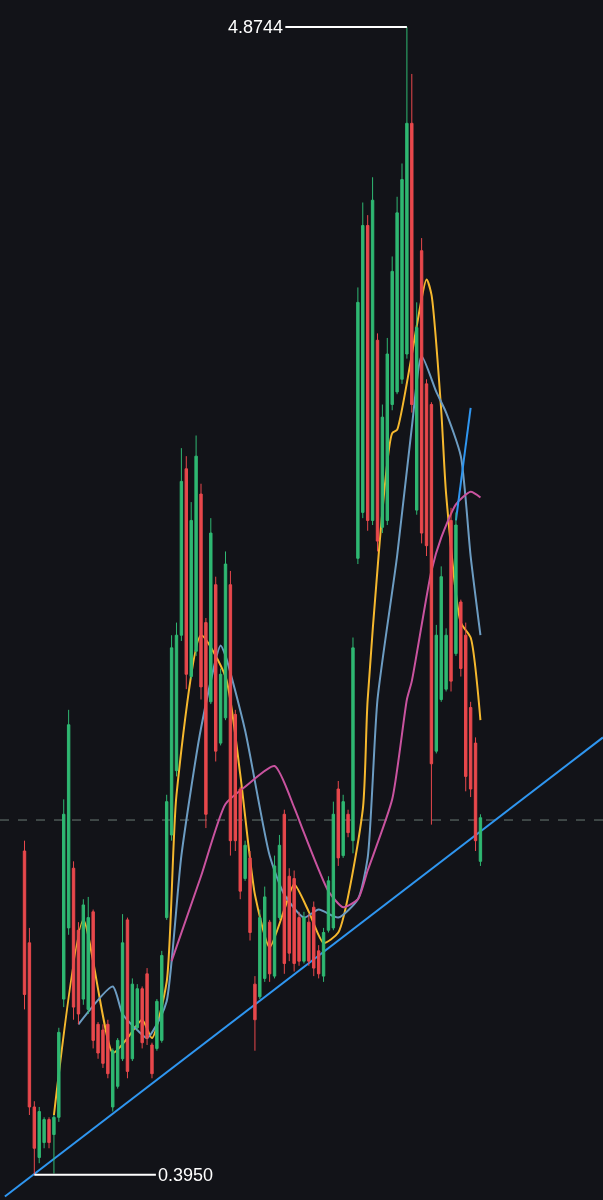 The width and height of the screenshot is (603, 1200). Describe the element at coordinates (256, 27) in the screenshot. I see `annotation: 4.8744` at that location.